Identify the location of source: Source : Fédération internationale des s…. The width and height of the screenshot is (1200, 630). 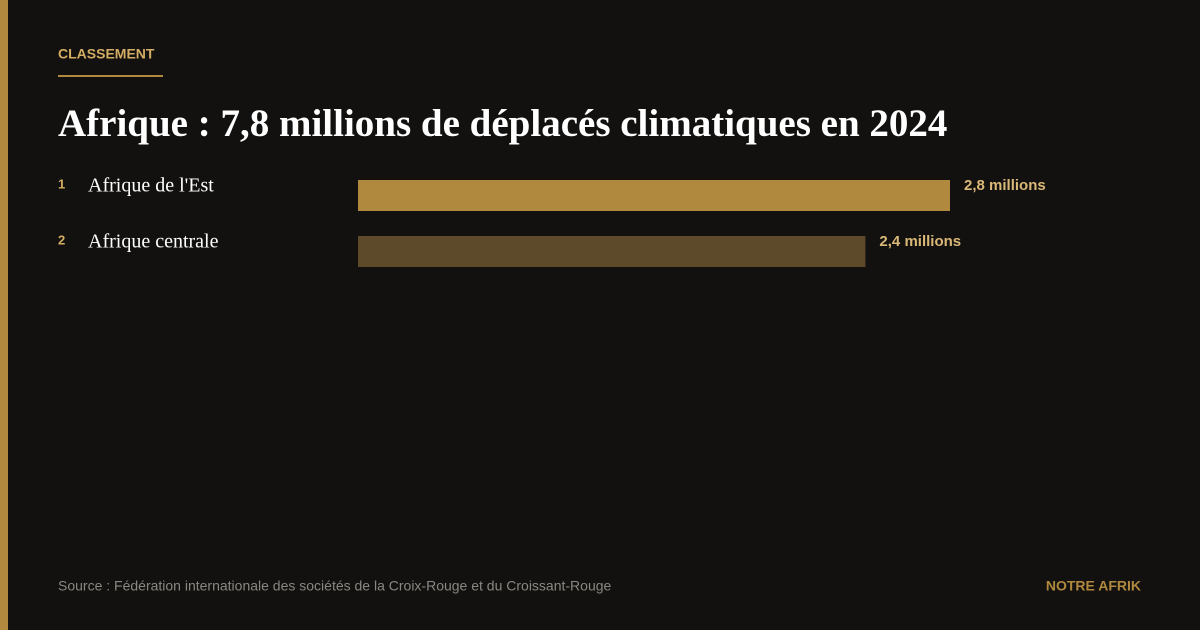
(335, 586).